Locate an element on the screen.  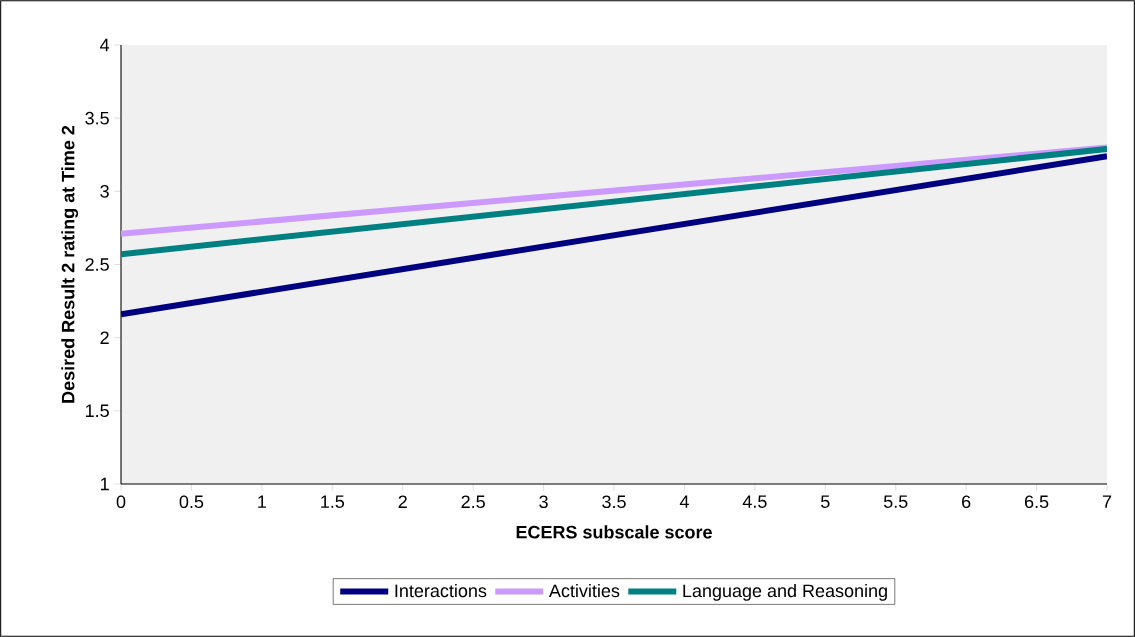
x-tick-label: 0 is located at coordinates (121, 502).